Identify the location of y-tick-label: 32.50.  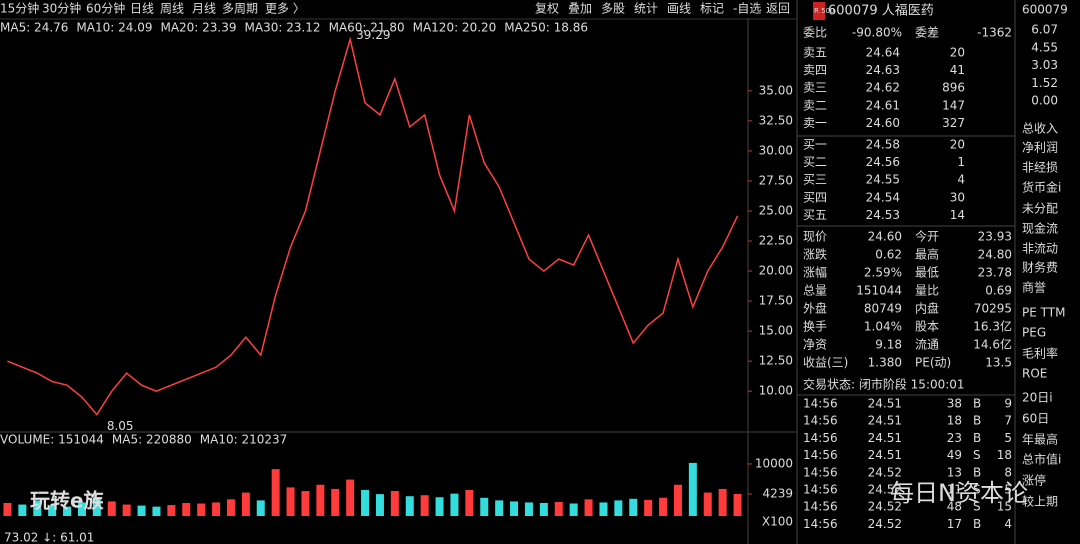
(776, 120).